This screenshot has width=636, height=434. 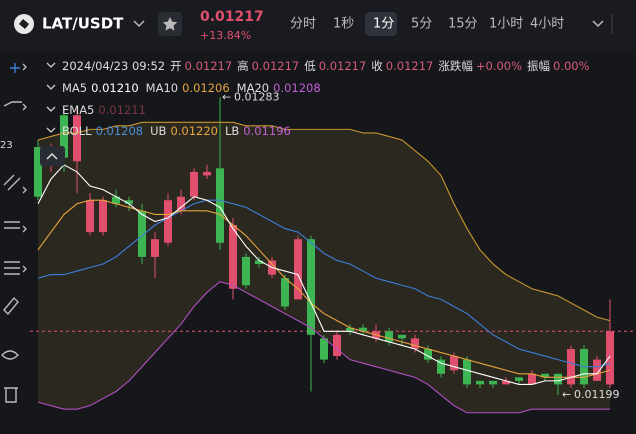 What do you see at coordinates (455, 66) in the screenshot?
I see `info-label: 涨跌幅` at bounding box center [455, 66].